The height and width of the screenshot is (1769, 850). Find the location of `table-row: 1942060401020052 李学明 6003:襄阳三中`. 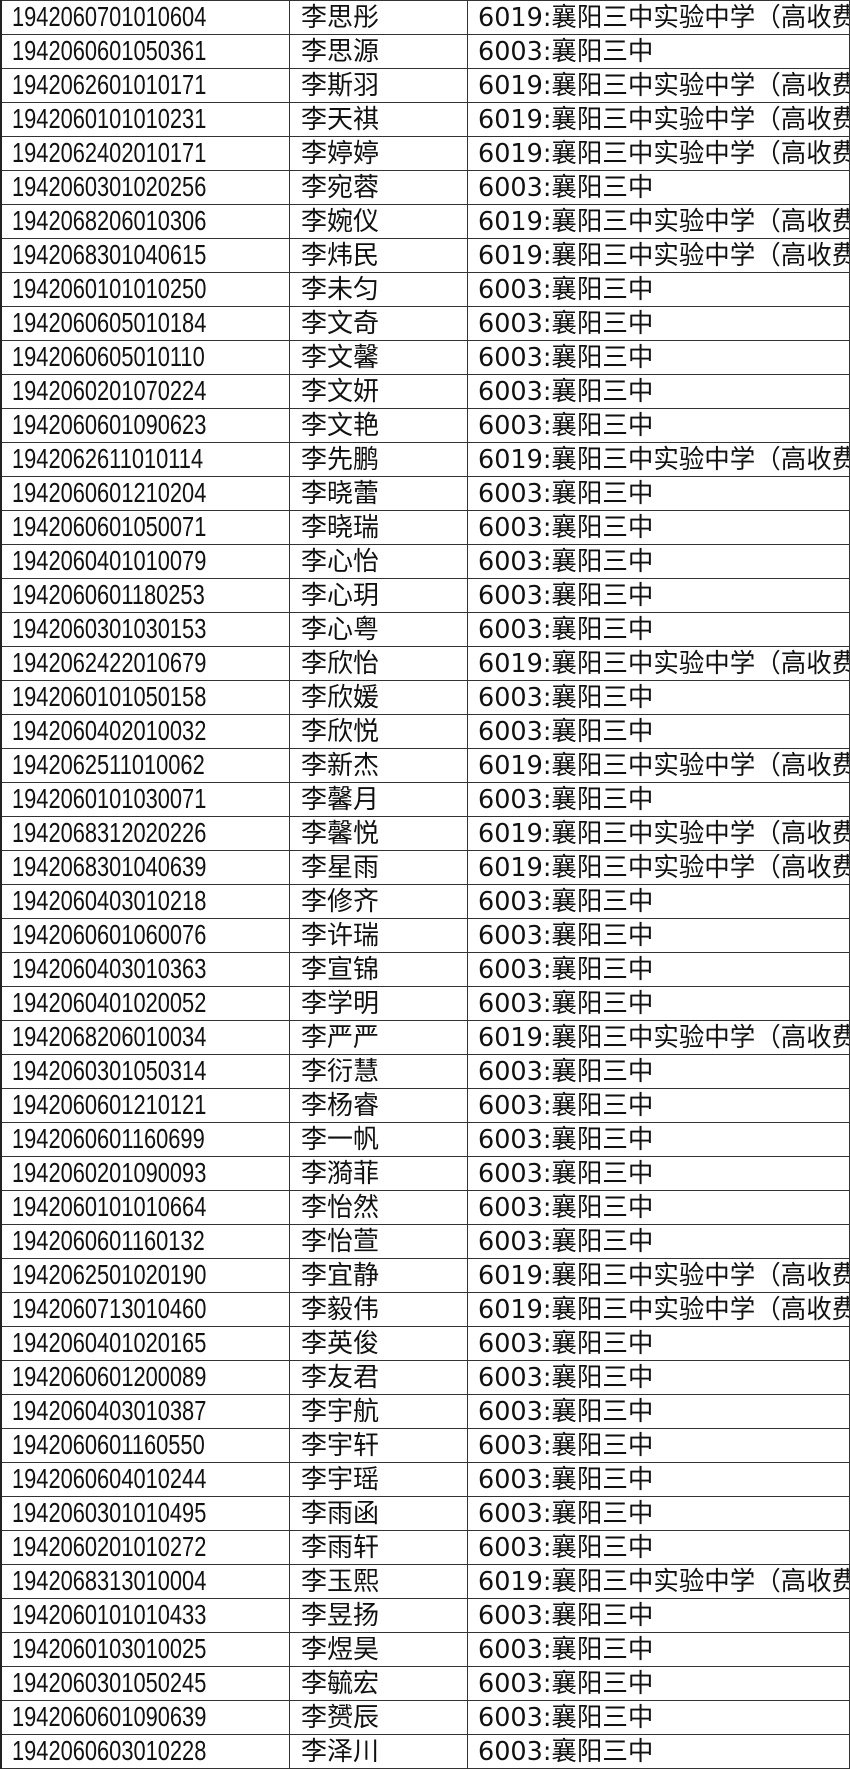

table-row: 1942060401020052 李学明 6003:襄阳三中 is located at coordinates (425, 1003).